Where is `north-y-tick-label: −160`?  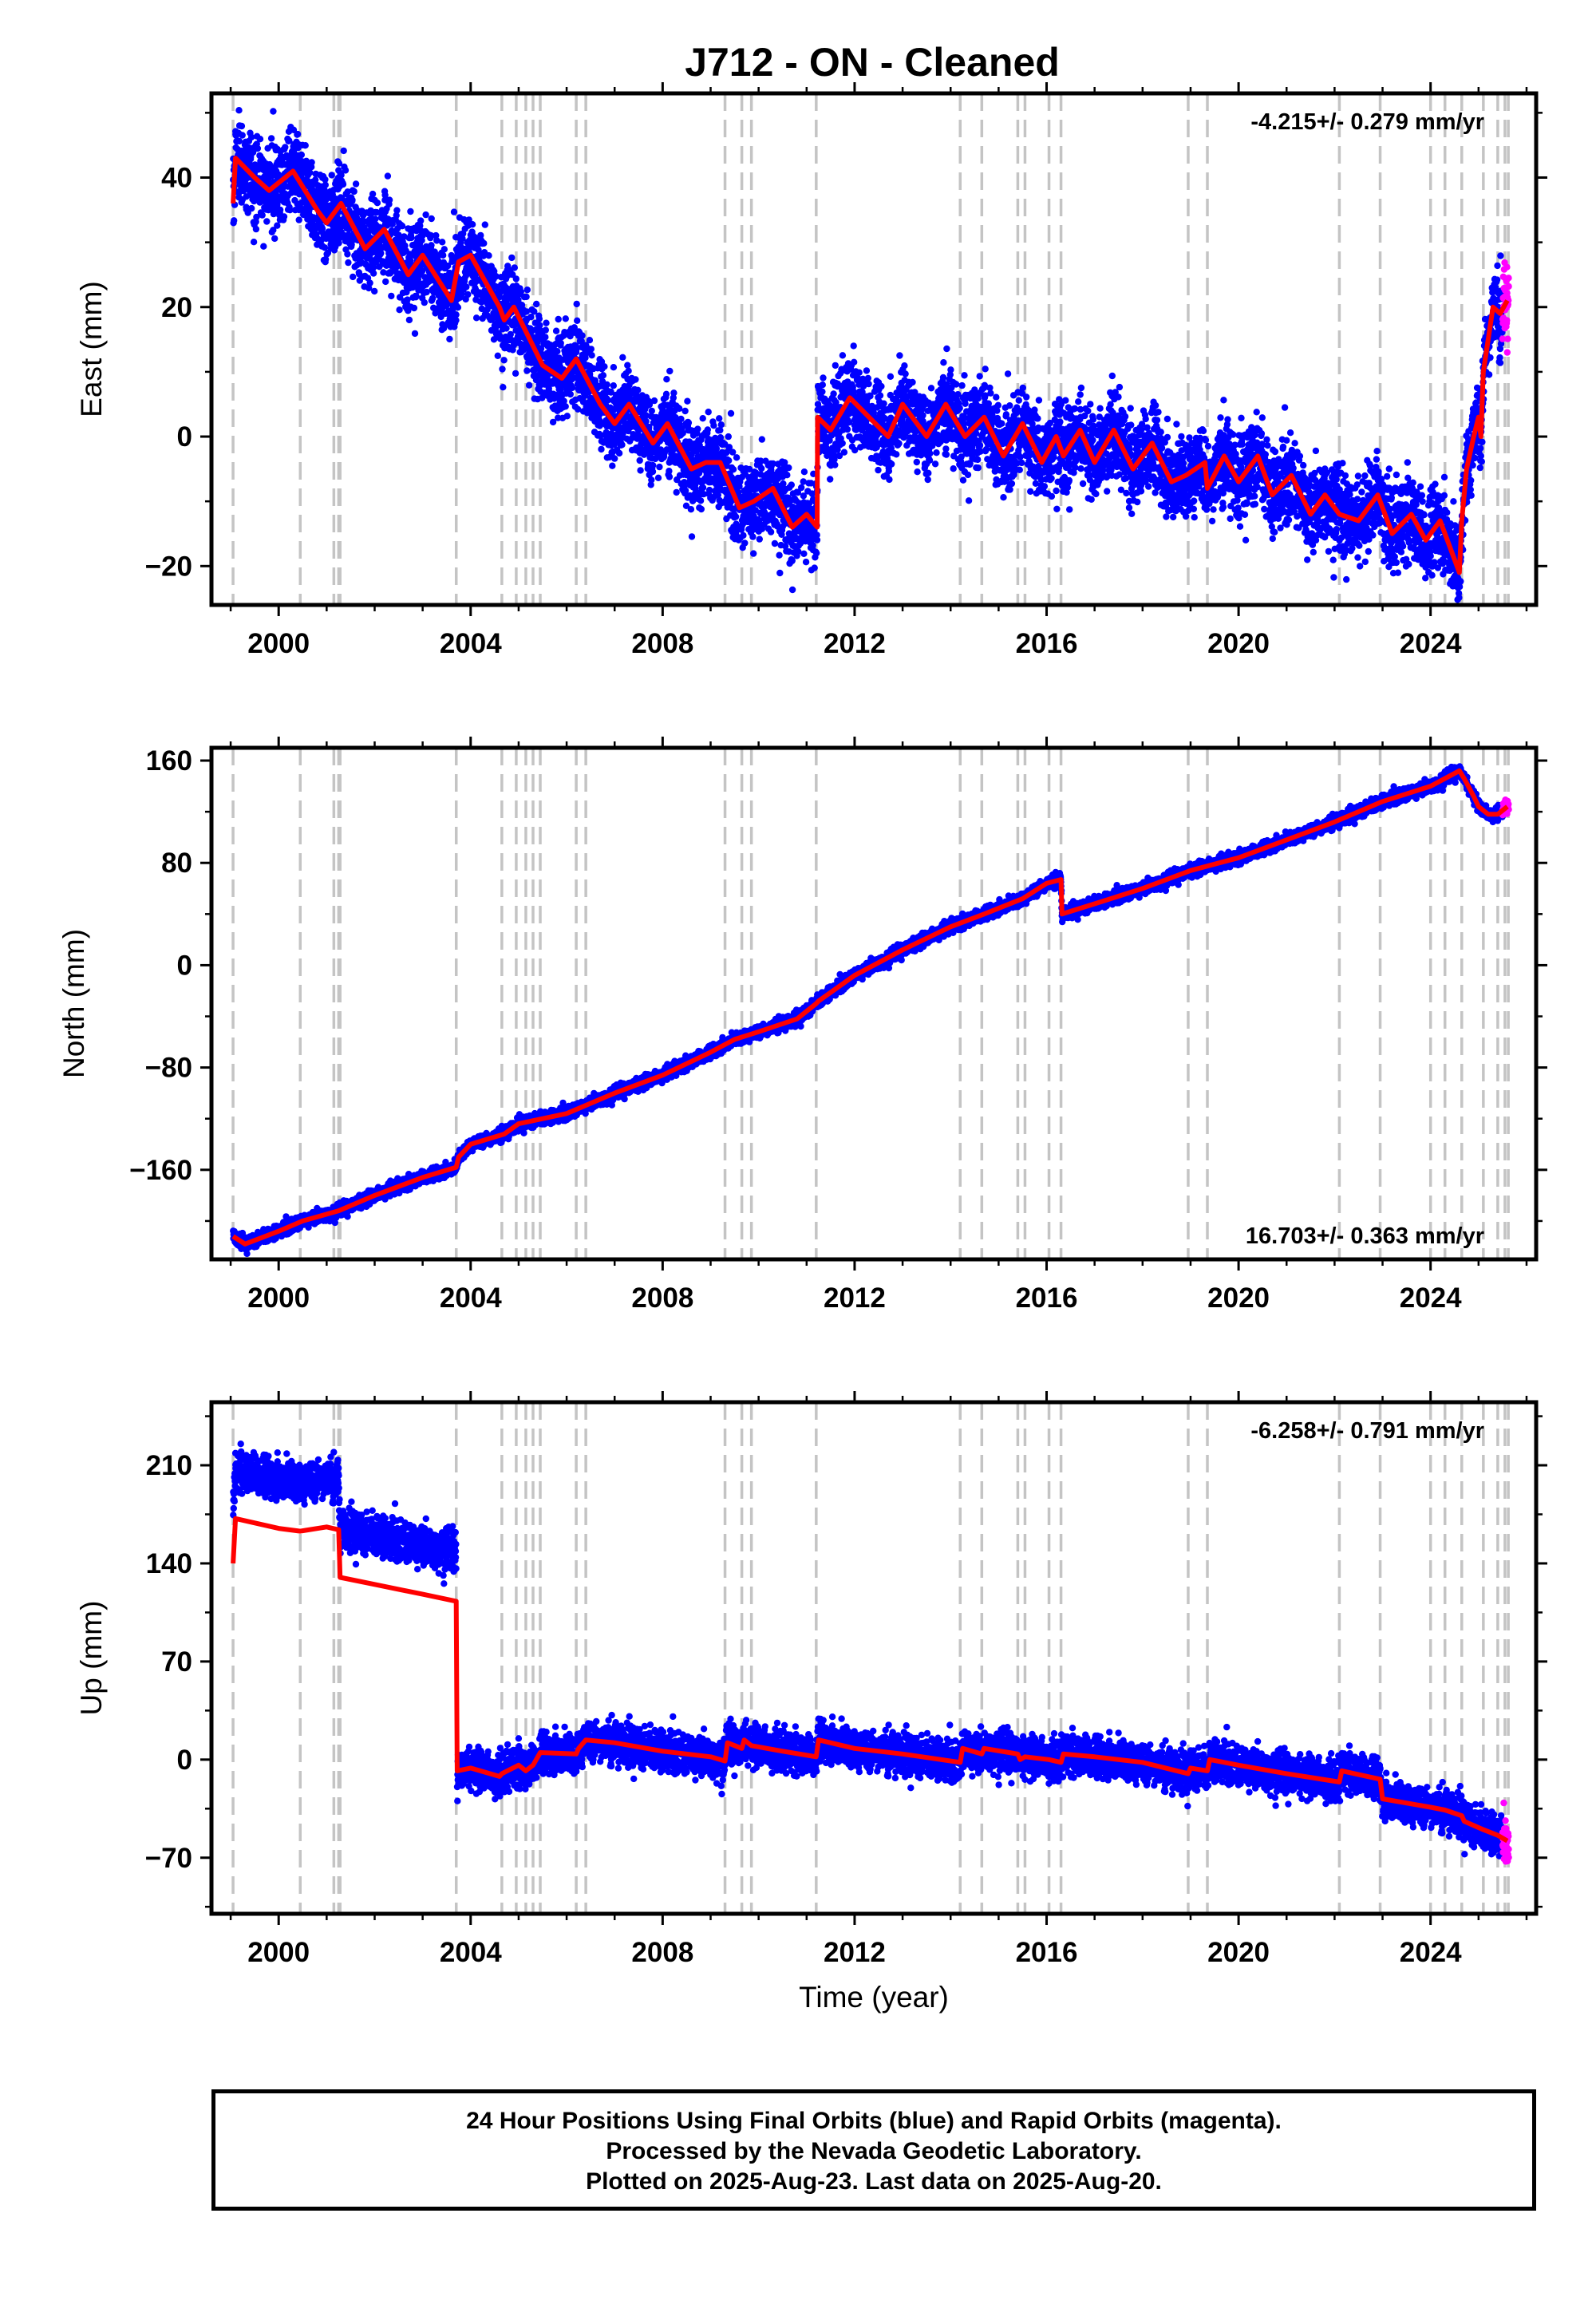 north-y-tick-label: −160 is located at coordinates (160, 1170).